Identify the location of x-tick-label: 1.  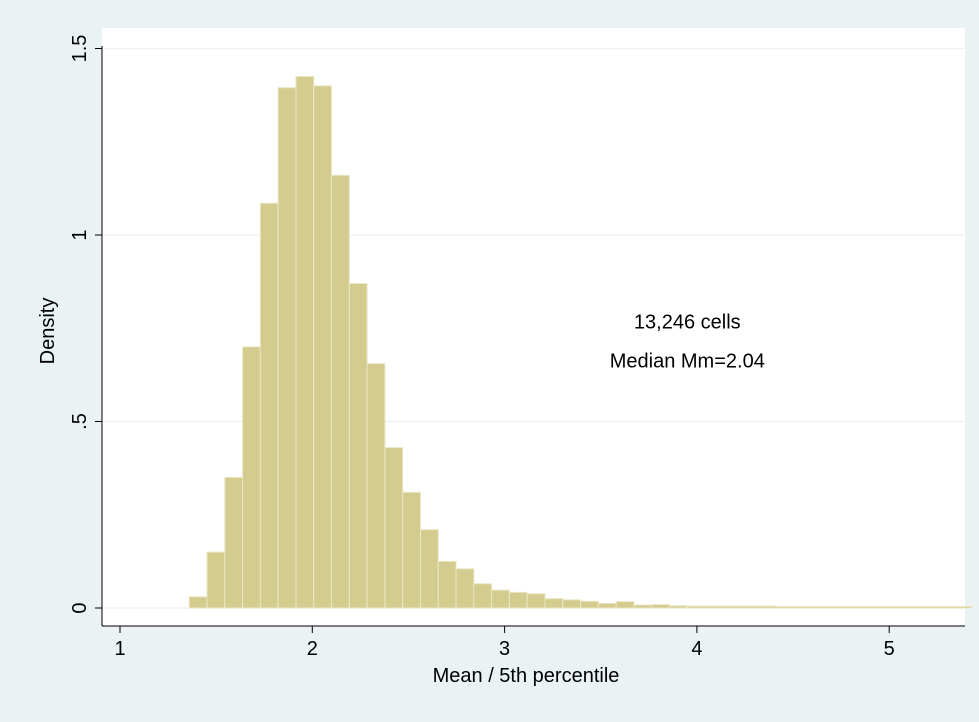
(119, 649).